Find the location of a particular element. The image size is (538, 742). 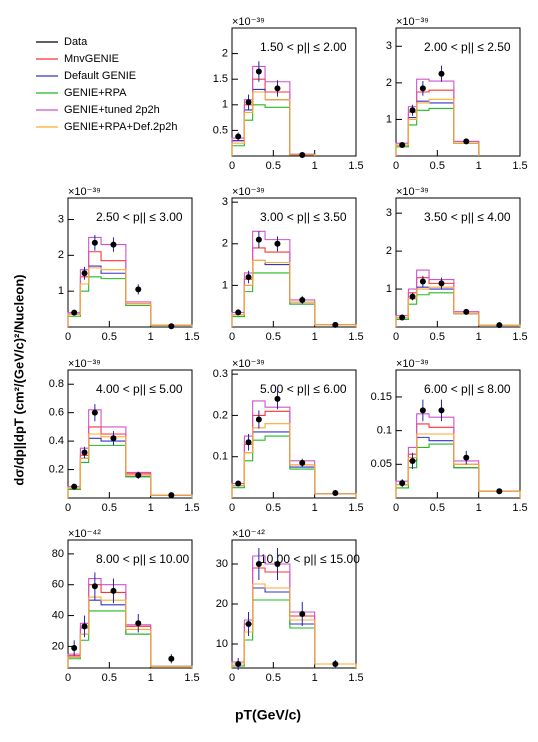

panel-title: 8.00 < p|| ≤ 10.00 is located at coordinates (143, 559).